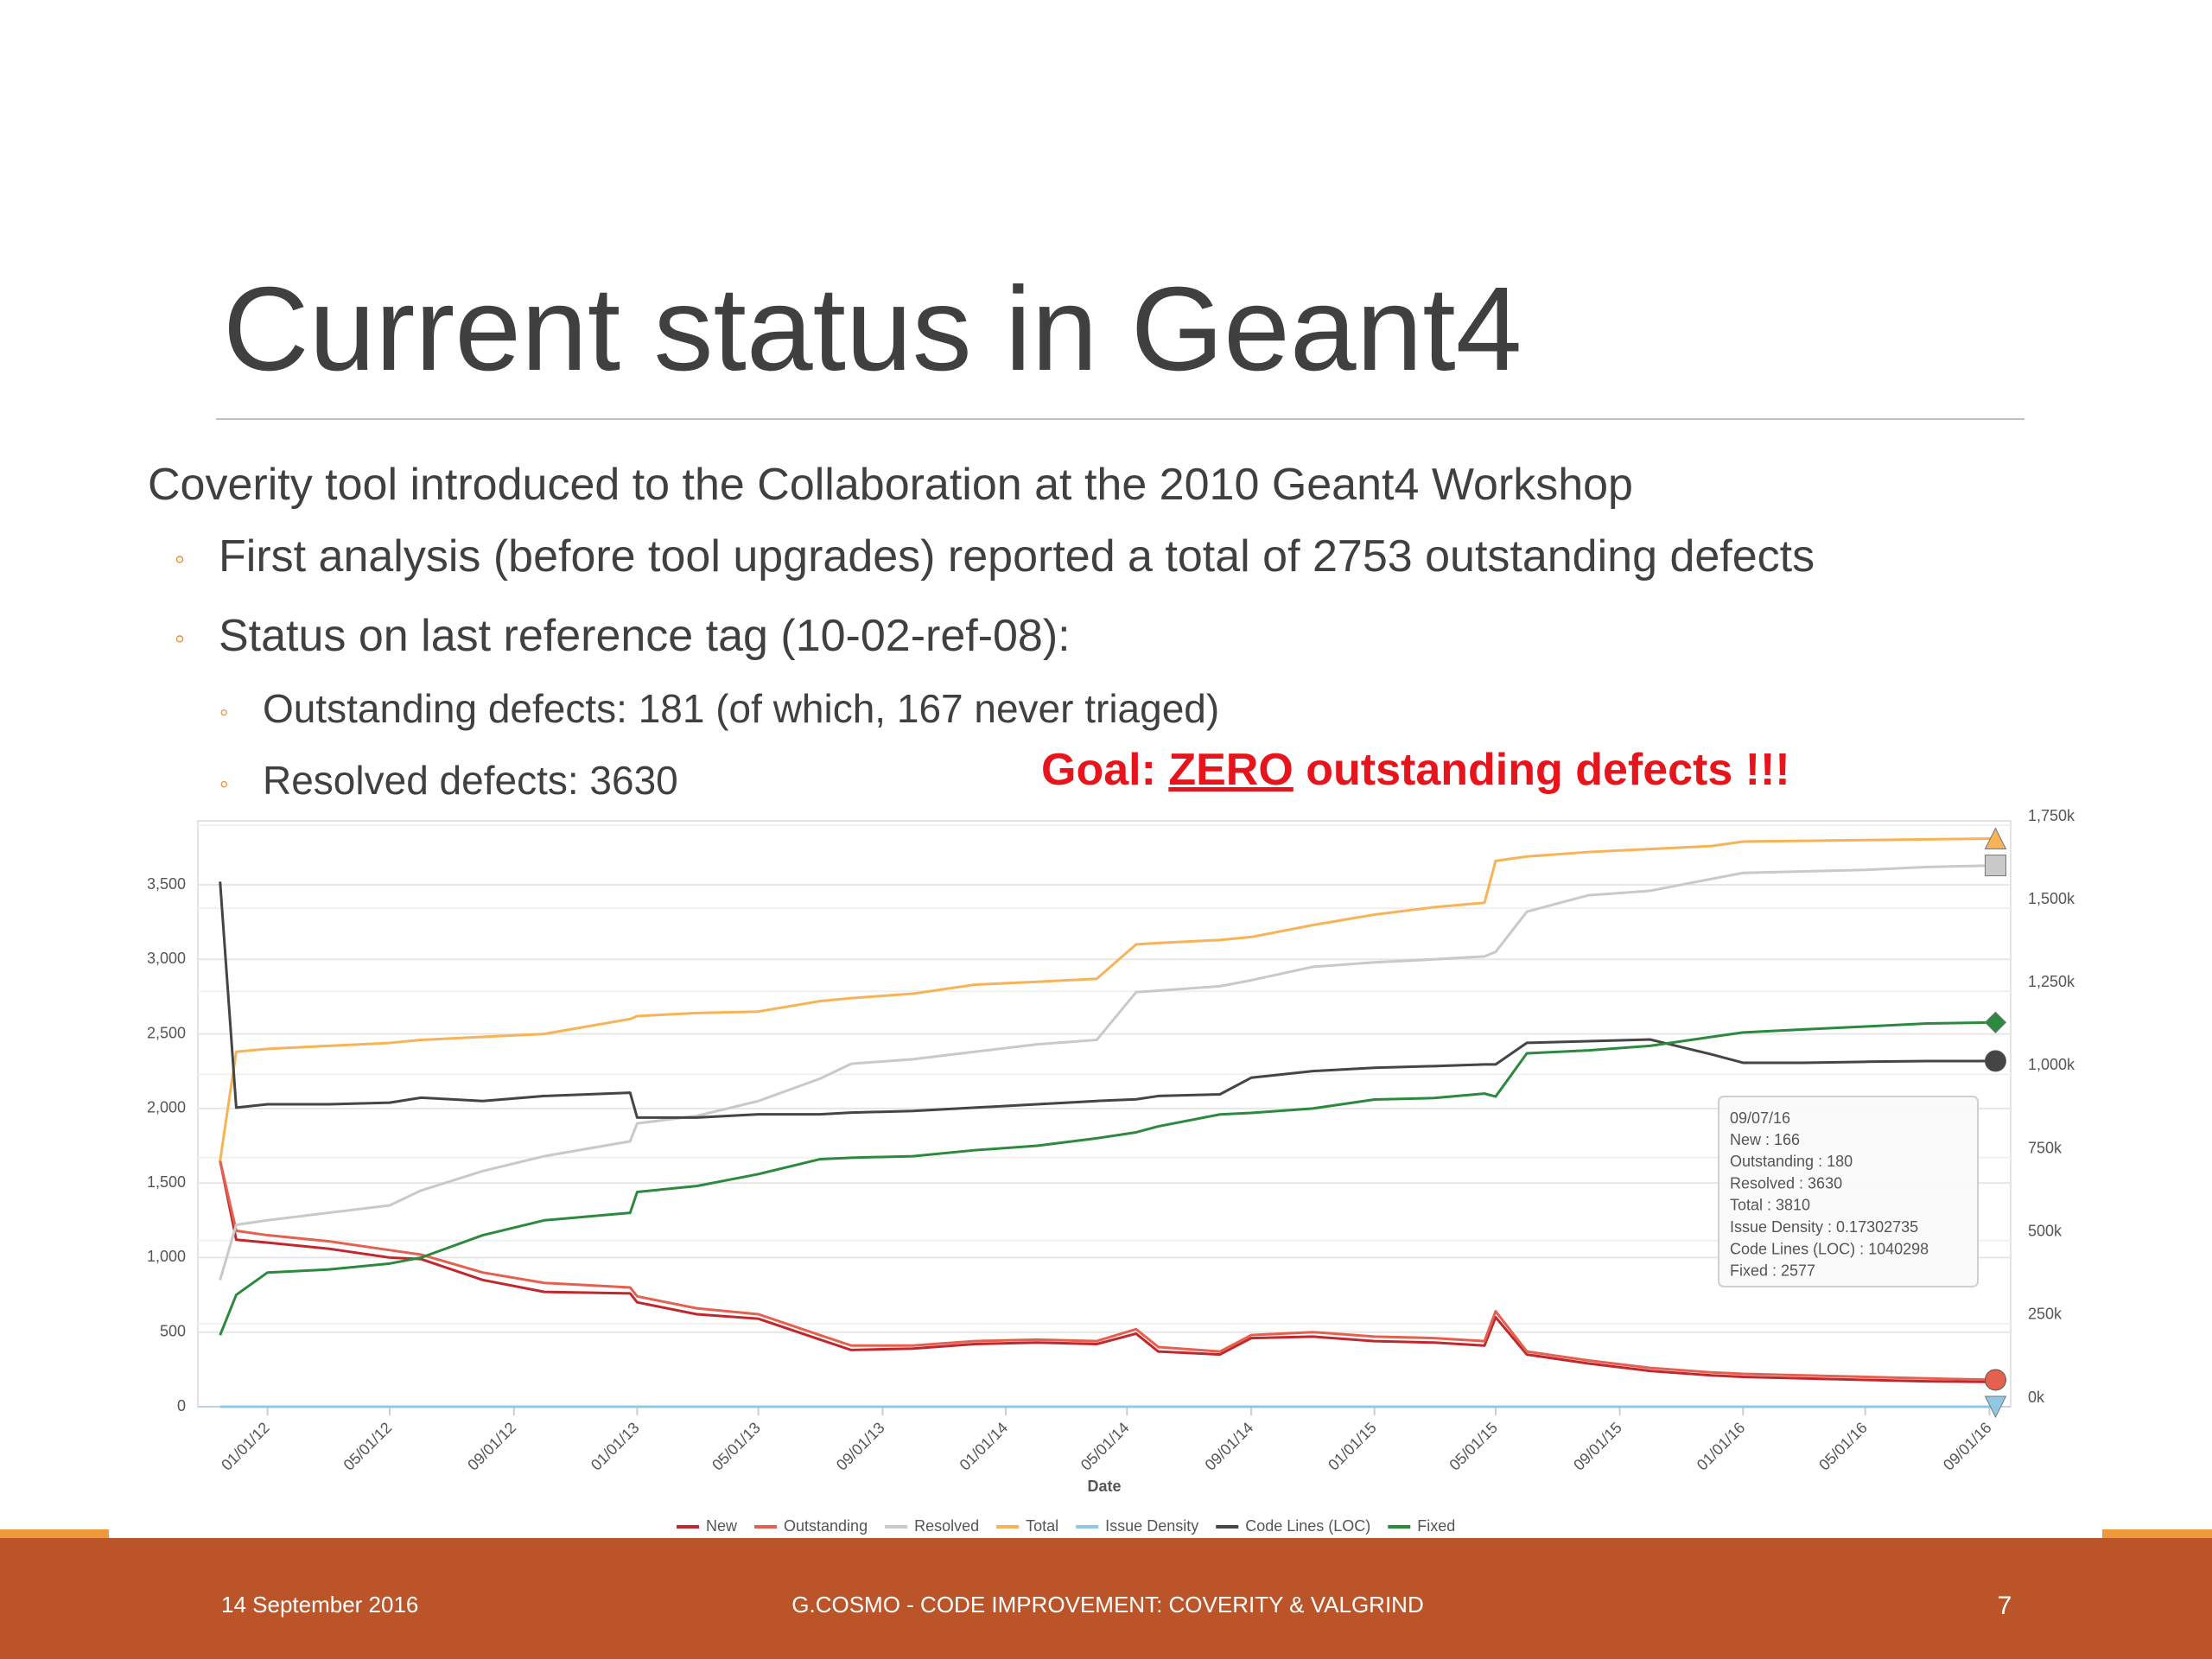  Describe the element at coordinates (166, 959) in the screenshot. I see `y-tick-label: 3,000` at that location.